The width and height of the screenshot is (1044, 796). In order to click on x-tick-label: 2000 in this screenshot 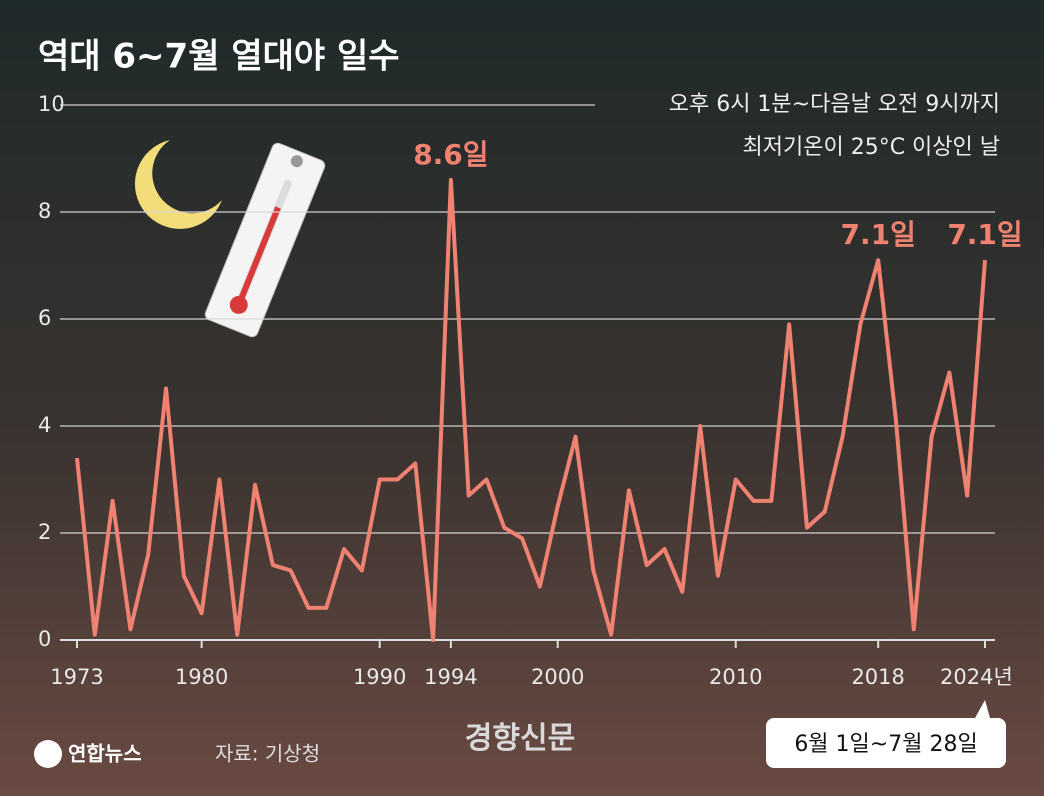, I will do `click(557, 677)`.